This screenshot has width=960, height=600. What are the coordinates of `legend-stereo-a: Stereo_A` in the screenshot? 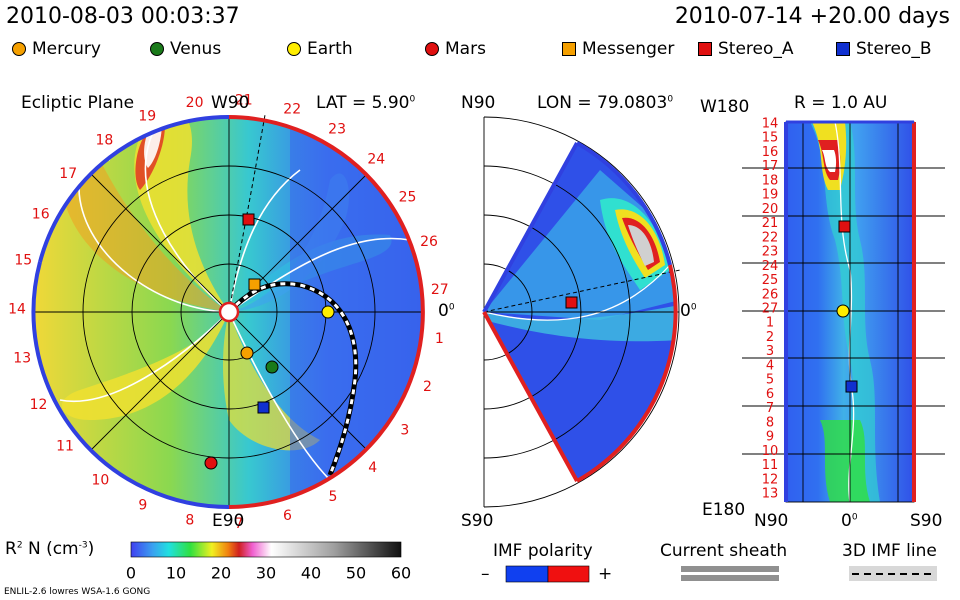 It's located at (746, 49).